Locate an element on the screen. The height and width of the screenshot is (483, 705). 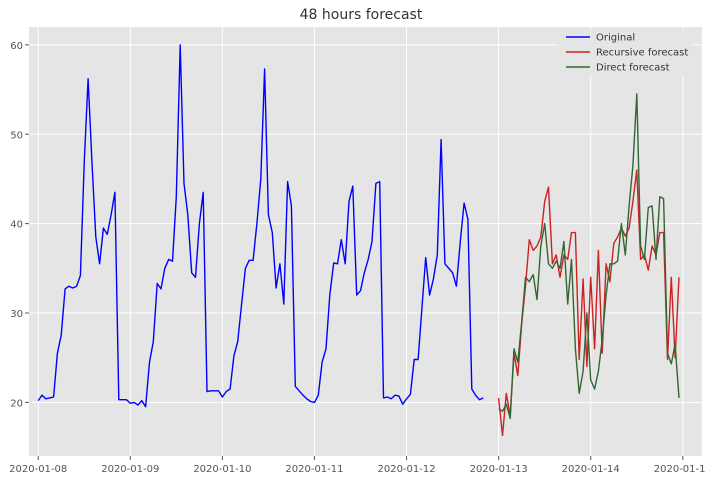
y-tick-label: 20 is located at coordinates (16, 403).